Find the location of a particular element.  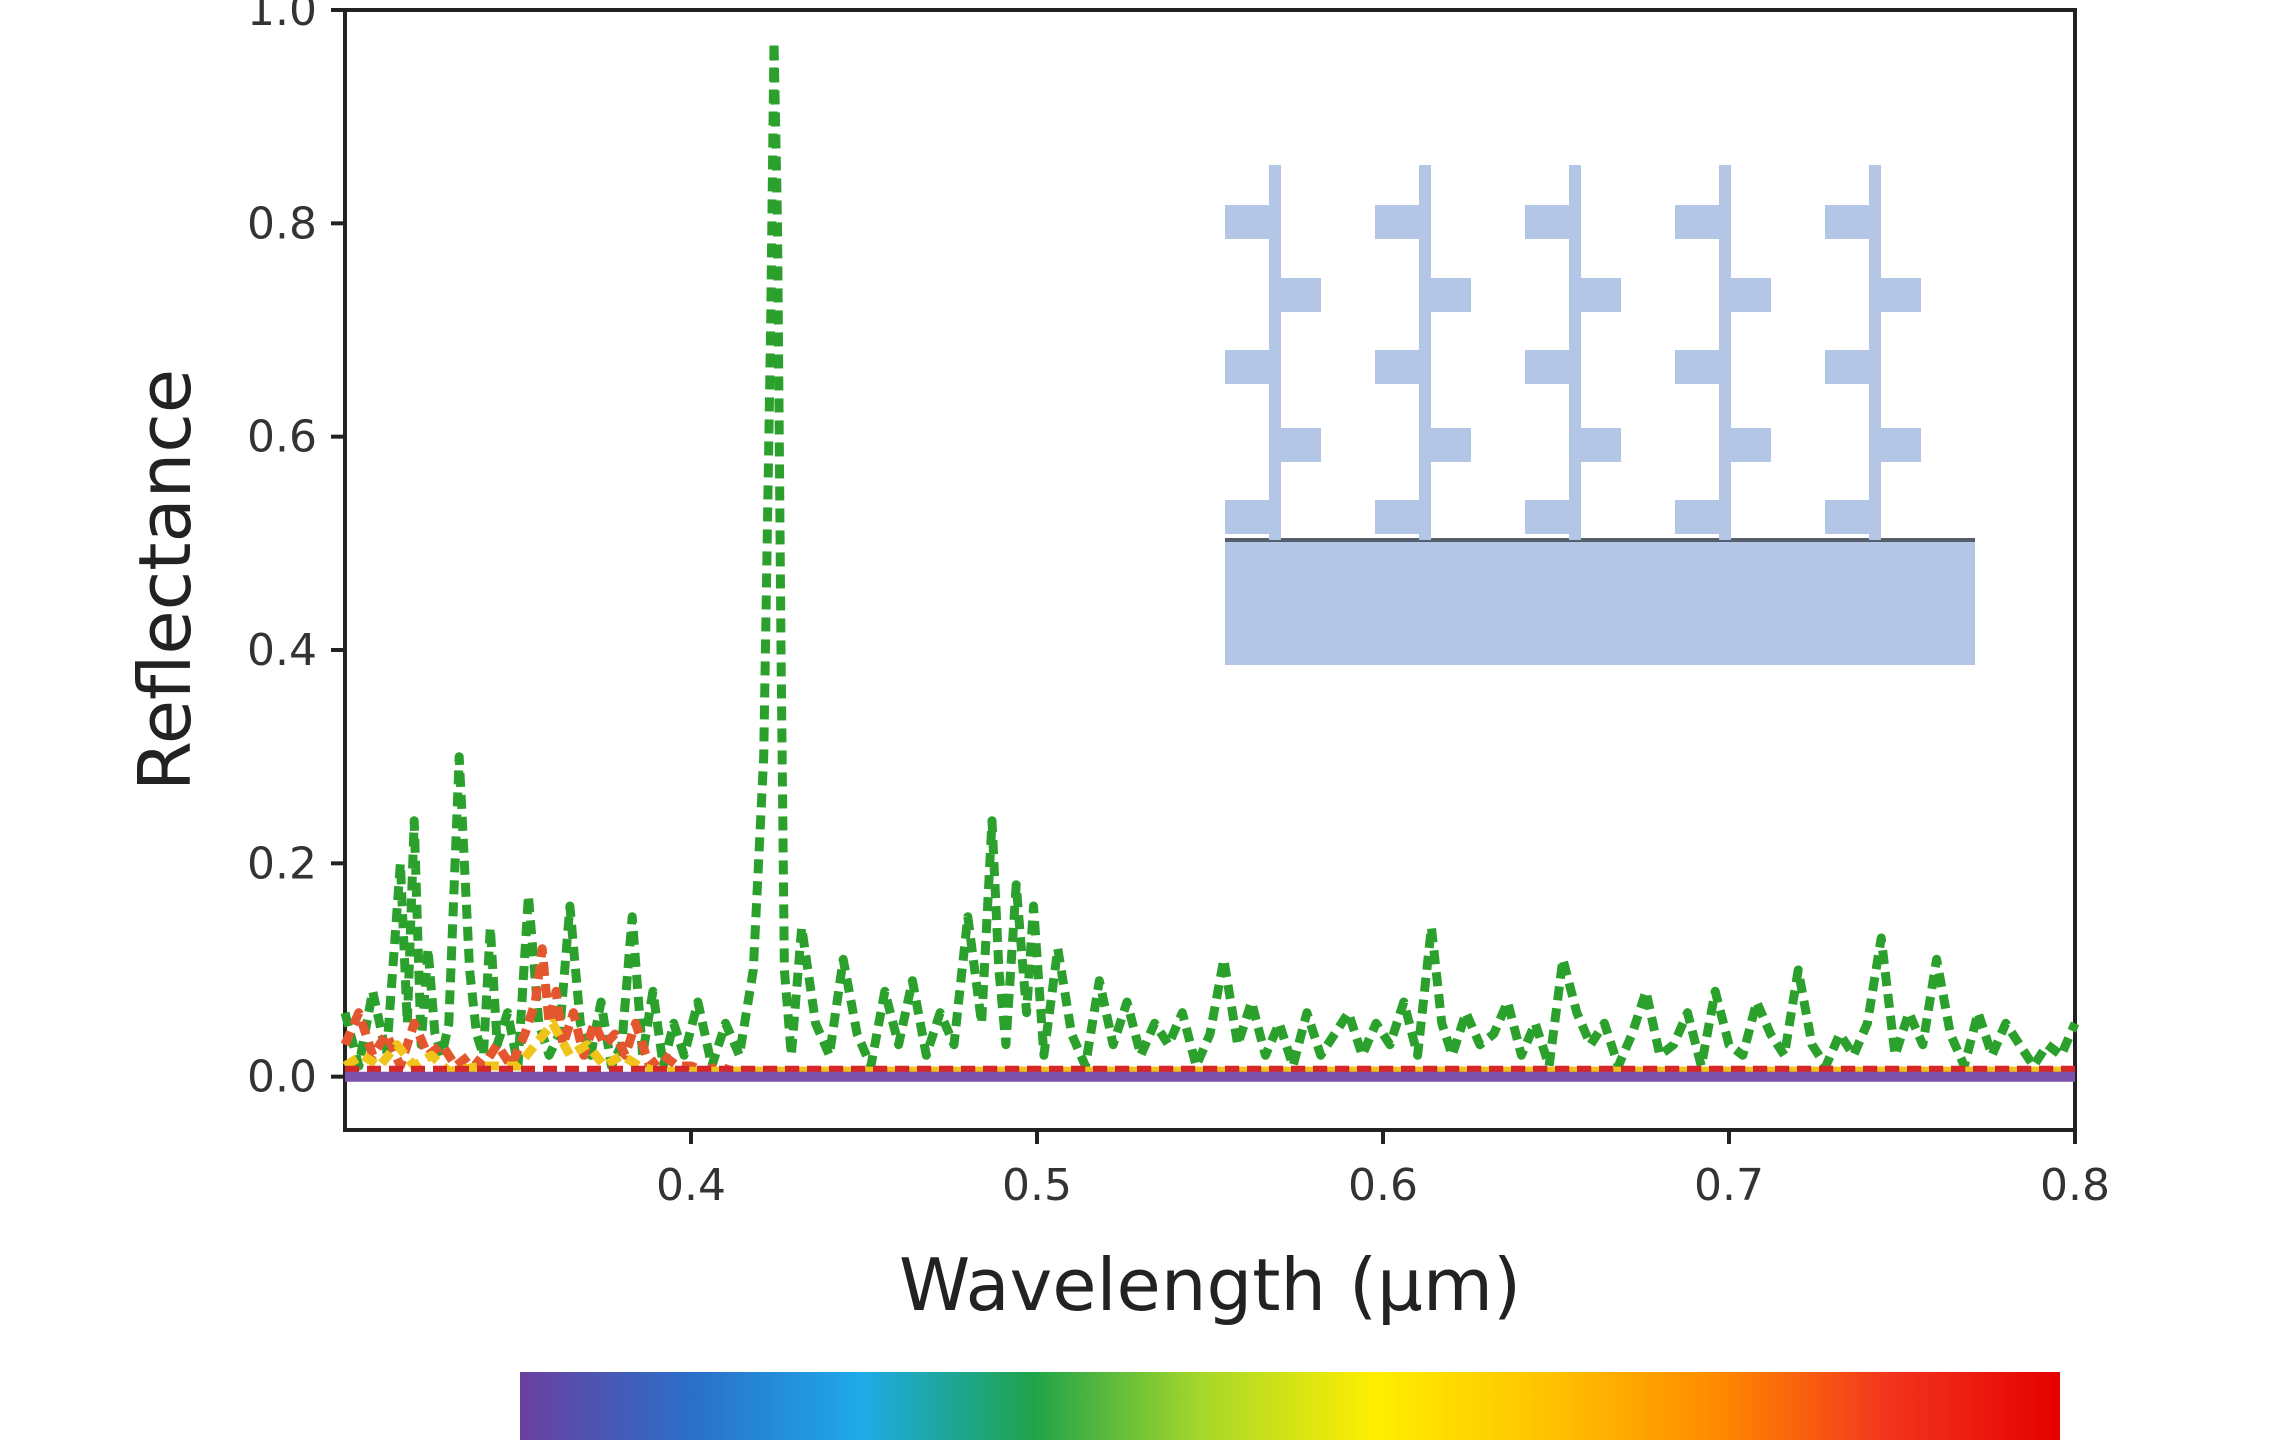

y-tick-label: 0.0 is located at coordinates (282, 1077).